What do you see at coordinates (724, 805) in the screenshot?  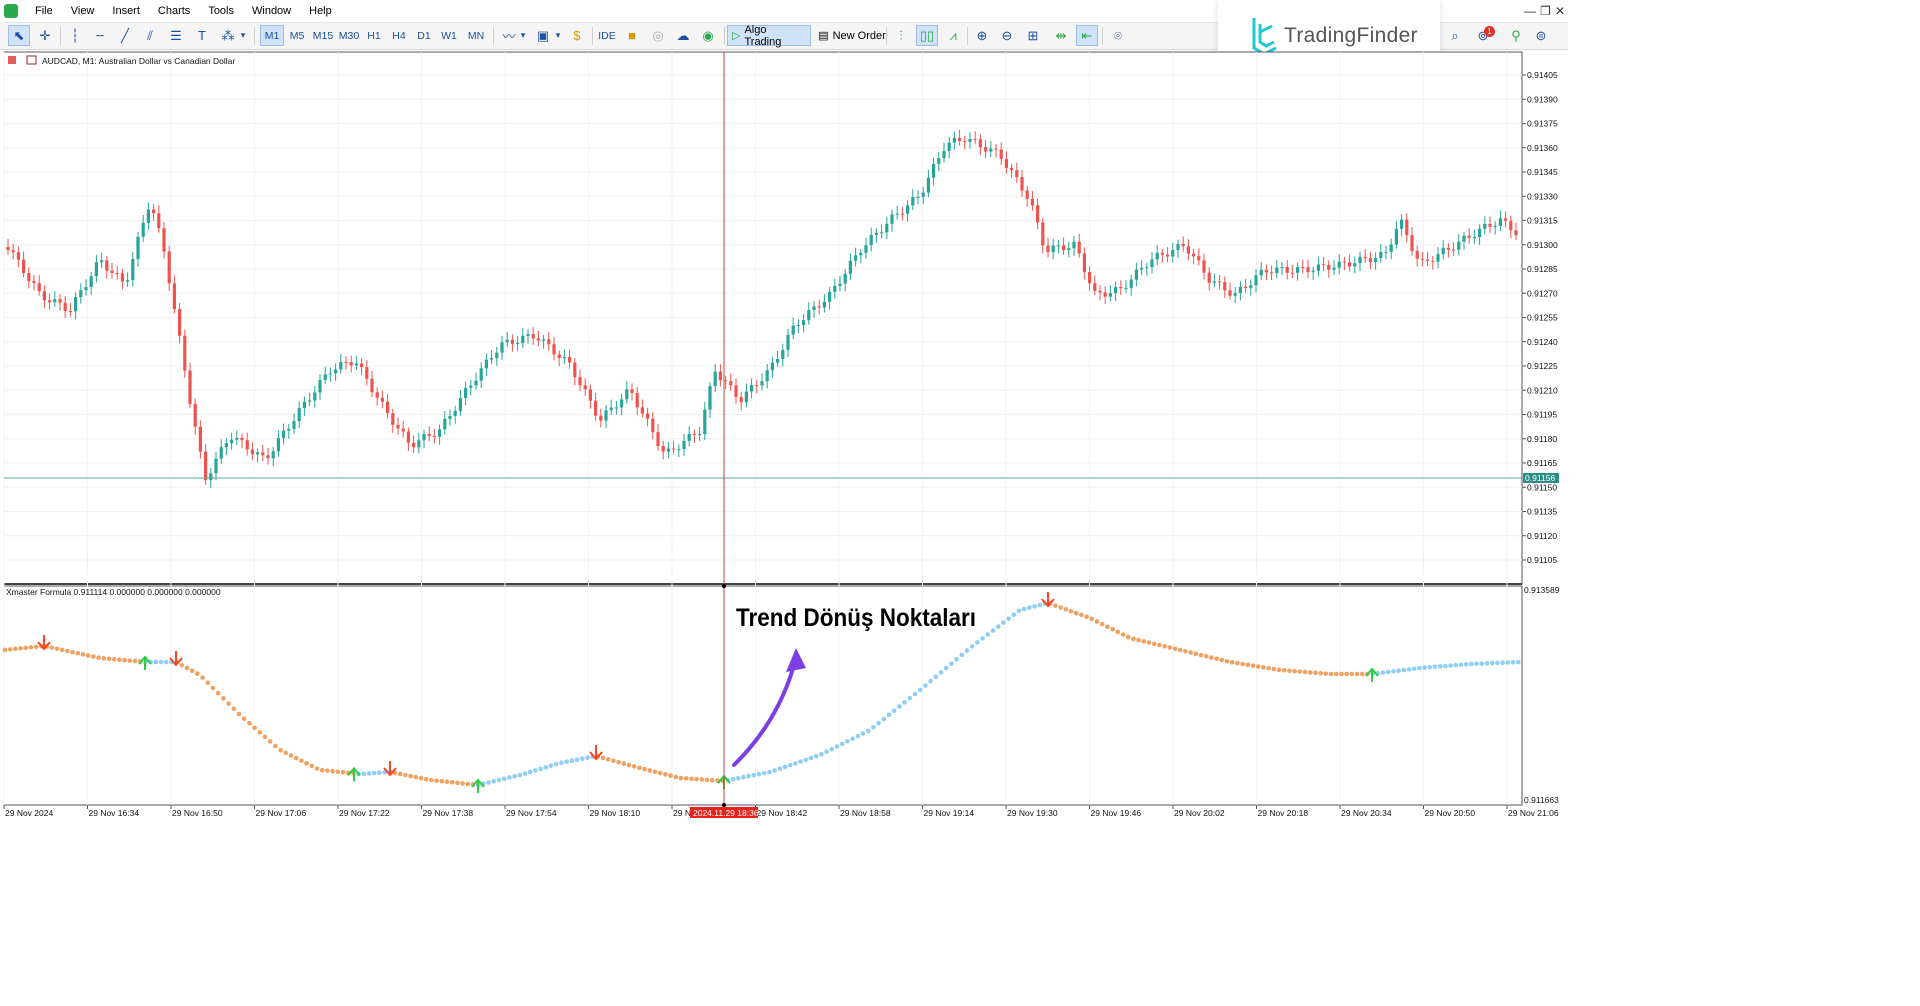 I see `crosshair-marker` at bounding box center [724, 805].